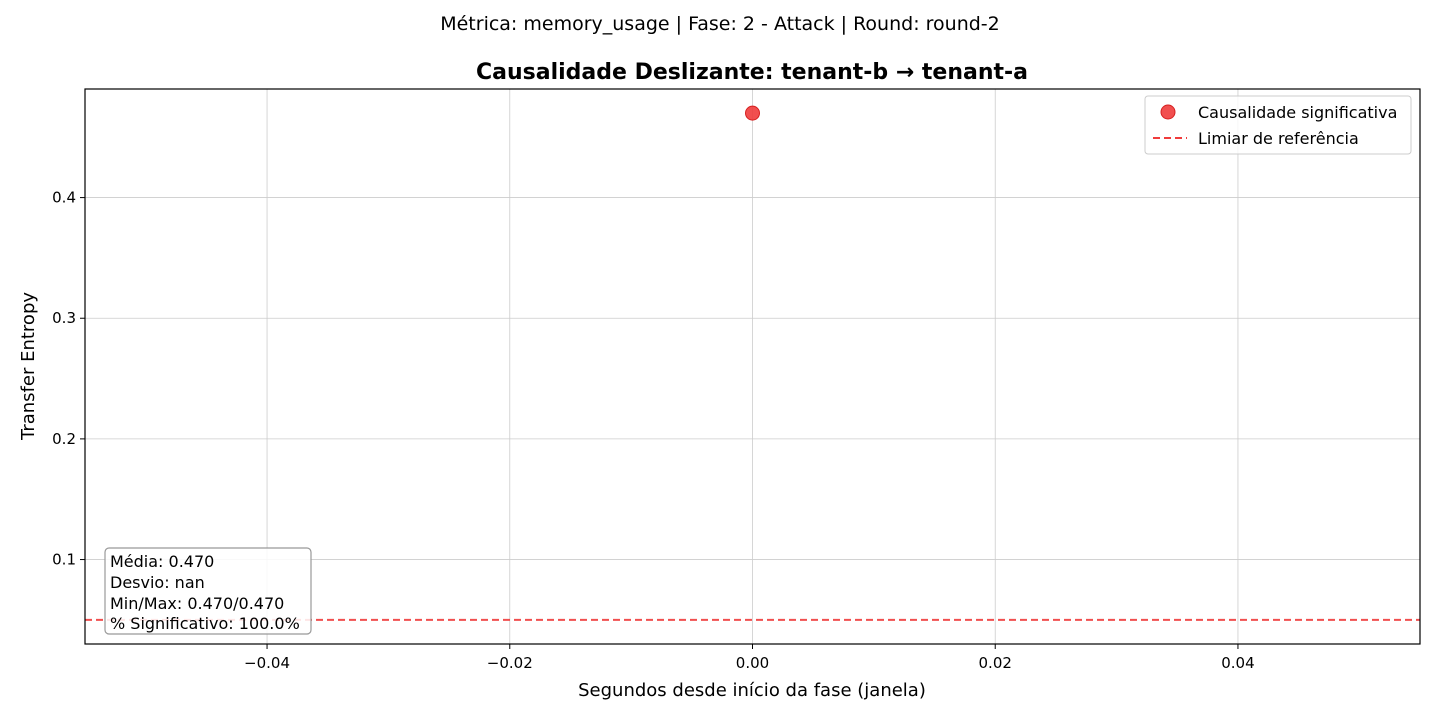  I want to click on stats-deviation: Desvio: nan, so click(157, 582).